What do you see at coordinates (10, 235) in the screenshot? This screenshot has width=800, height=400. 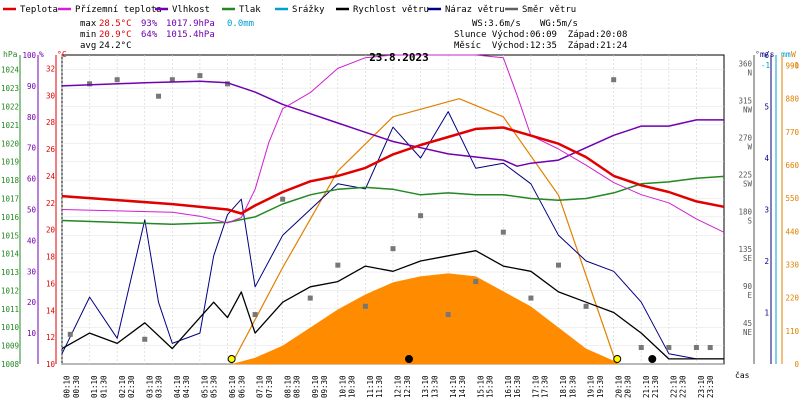 I see `hpa-tick: 1015` at bounding box center [10, 235].